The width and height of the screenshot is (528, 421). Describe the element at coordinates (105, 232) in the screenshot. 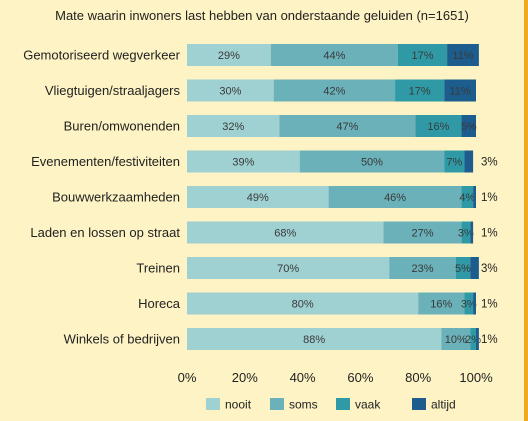

I see `category-label: Laden en lossen op straat` at that location.